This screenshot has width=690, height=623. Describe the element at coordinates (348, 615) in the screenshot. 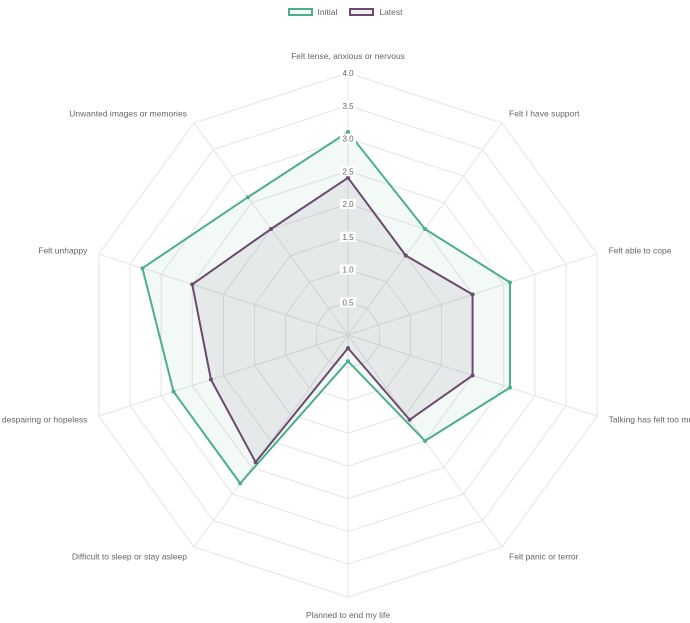

I see `axis-label: Planned to end my life` at that location.